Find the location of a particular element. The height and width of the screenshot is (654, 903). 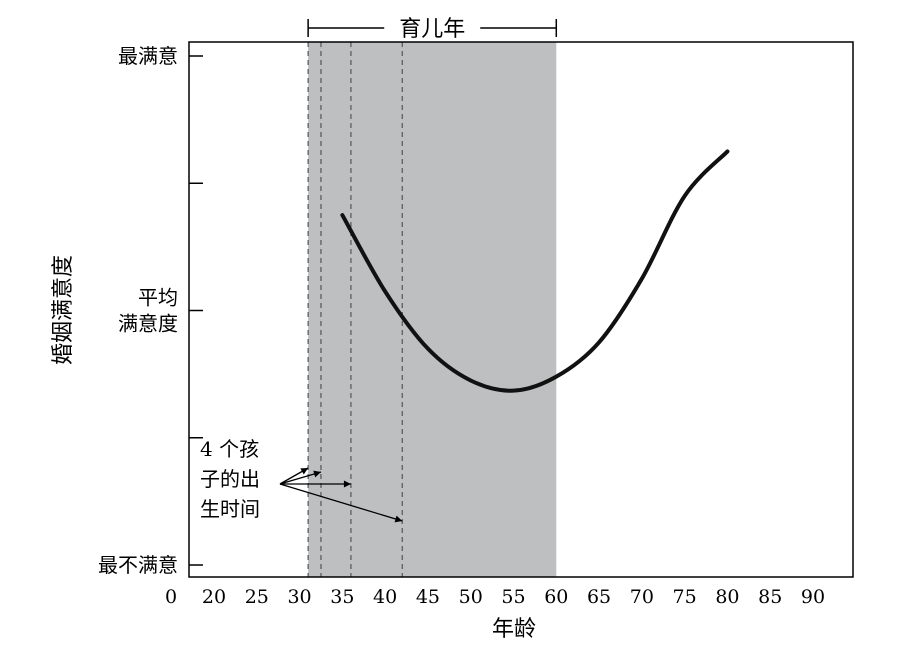

x-tick-label: 70 is located at coordinates (642, 597).